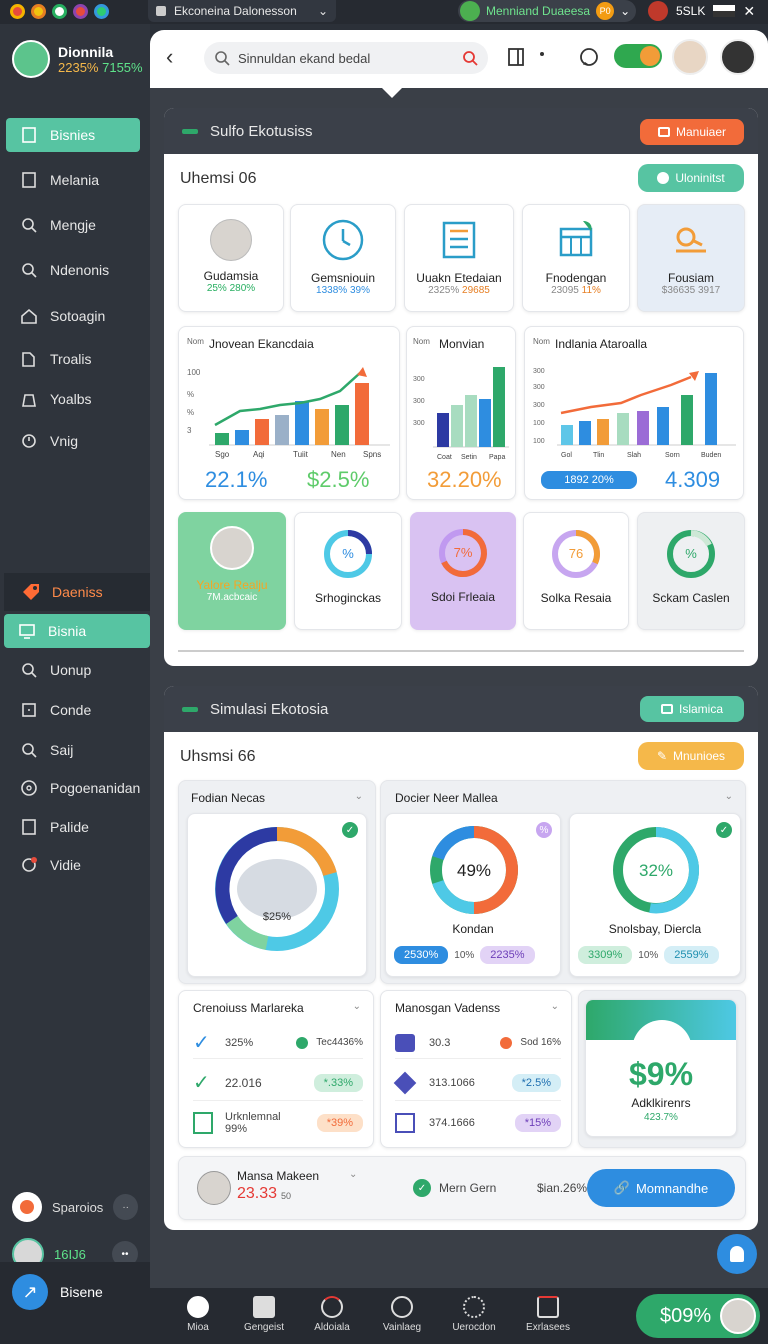 The height and width of the screenshot is (1344, 768). What do you see at coordinates (218, 178) in the screenshot?
I see `panel-subtitle: Uhemsi 06` at bounding box center [218, 178].